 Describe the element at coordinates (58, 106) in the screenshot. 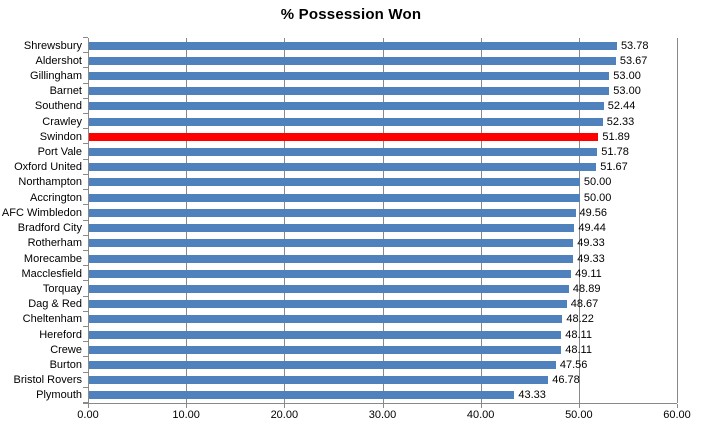

I see `category-label-southend: Southend` at that location.